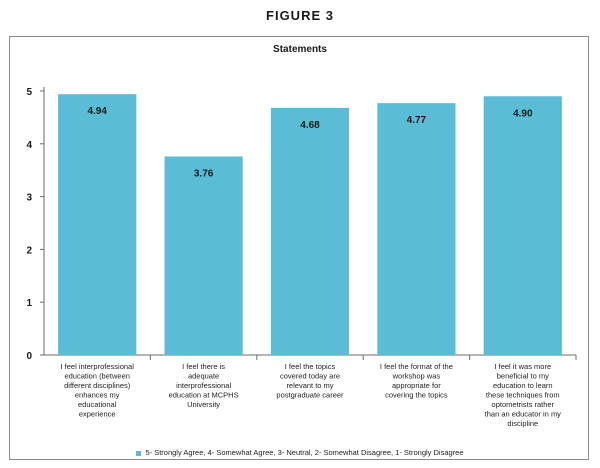 The image size is (600, 468). Describe the element at coordinates (203, 376) in the screenshot. I see `x-tick-label-line: adequate` at that location.